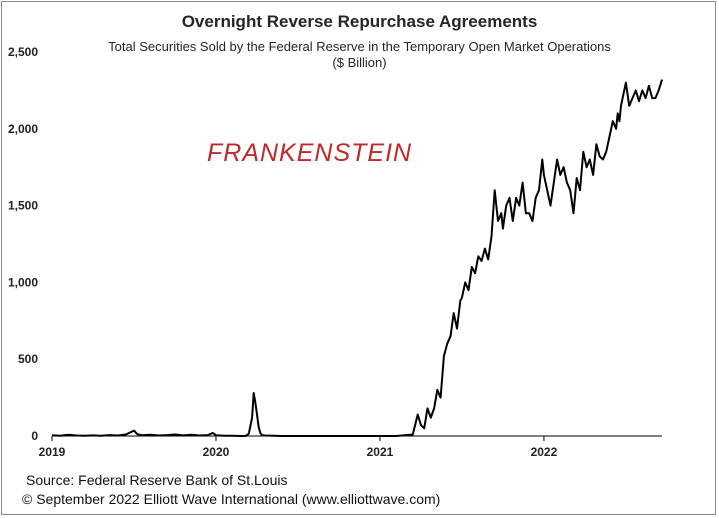 The image size is (719, 518). Describe the element at coordinates (23, 129) in the screenshot. I see `y-tick-label: 2,000` at that location.